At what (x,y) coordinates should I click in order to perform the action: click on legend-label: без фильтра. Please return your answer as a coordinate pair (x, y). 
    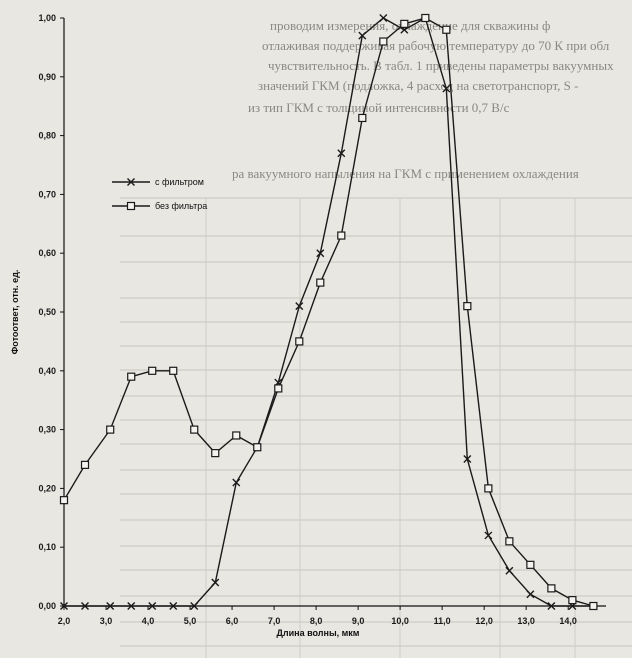
    Looking at the image, I should click on (181, 206).